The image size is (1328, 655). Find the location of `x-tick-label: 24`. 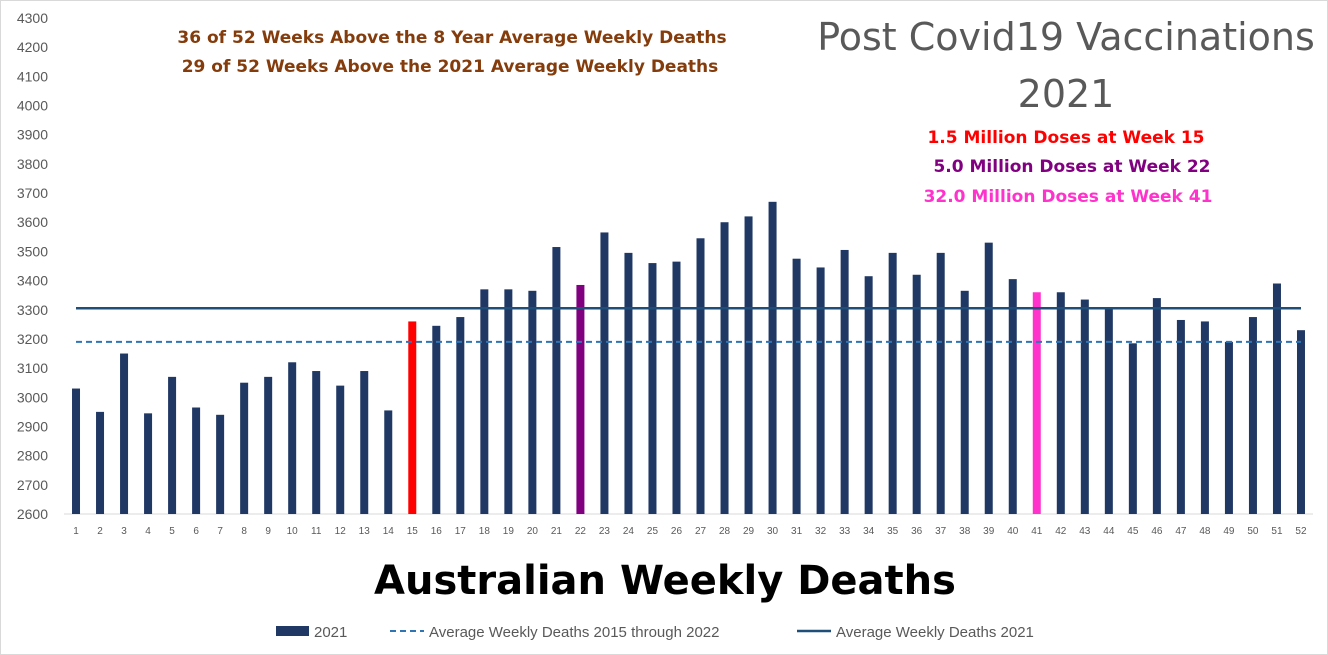

x-tick-label: 24 is located at coordinates (629, 531).